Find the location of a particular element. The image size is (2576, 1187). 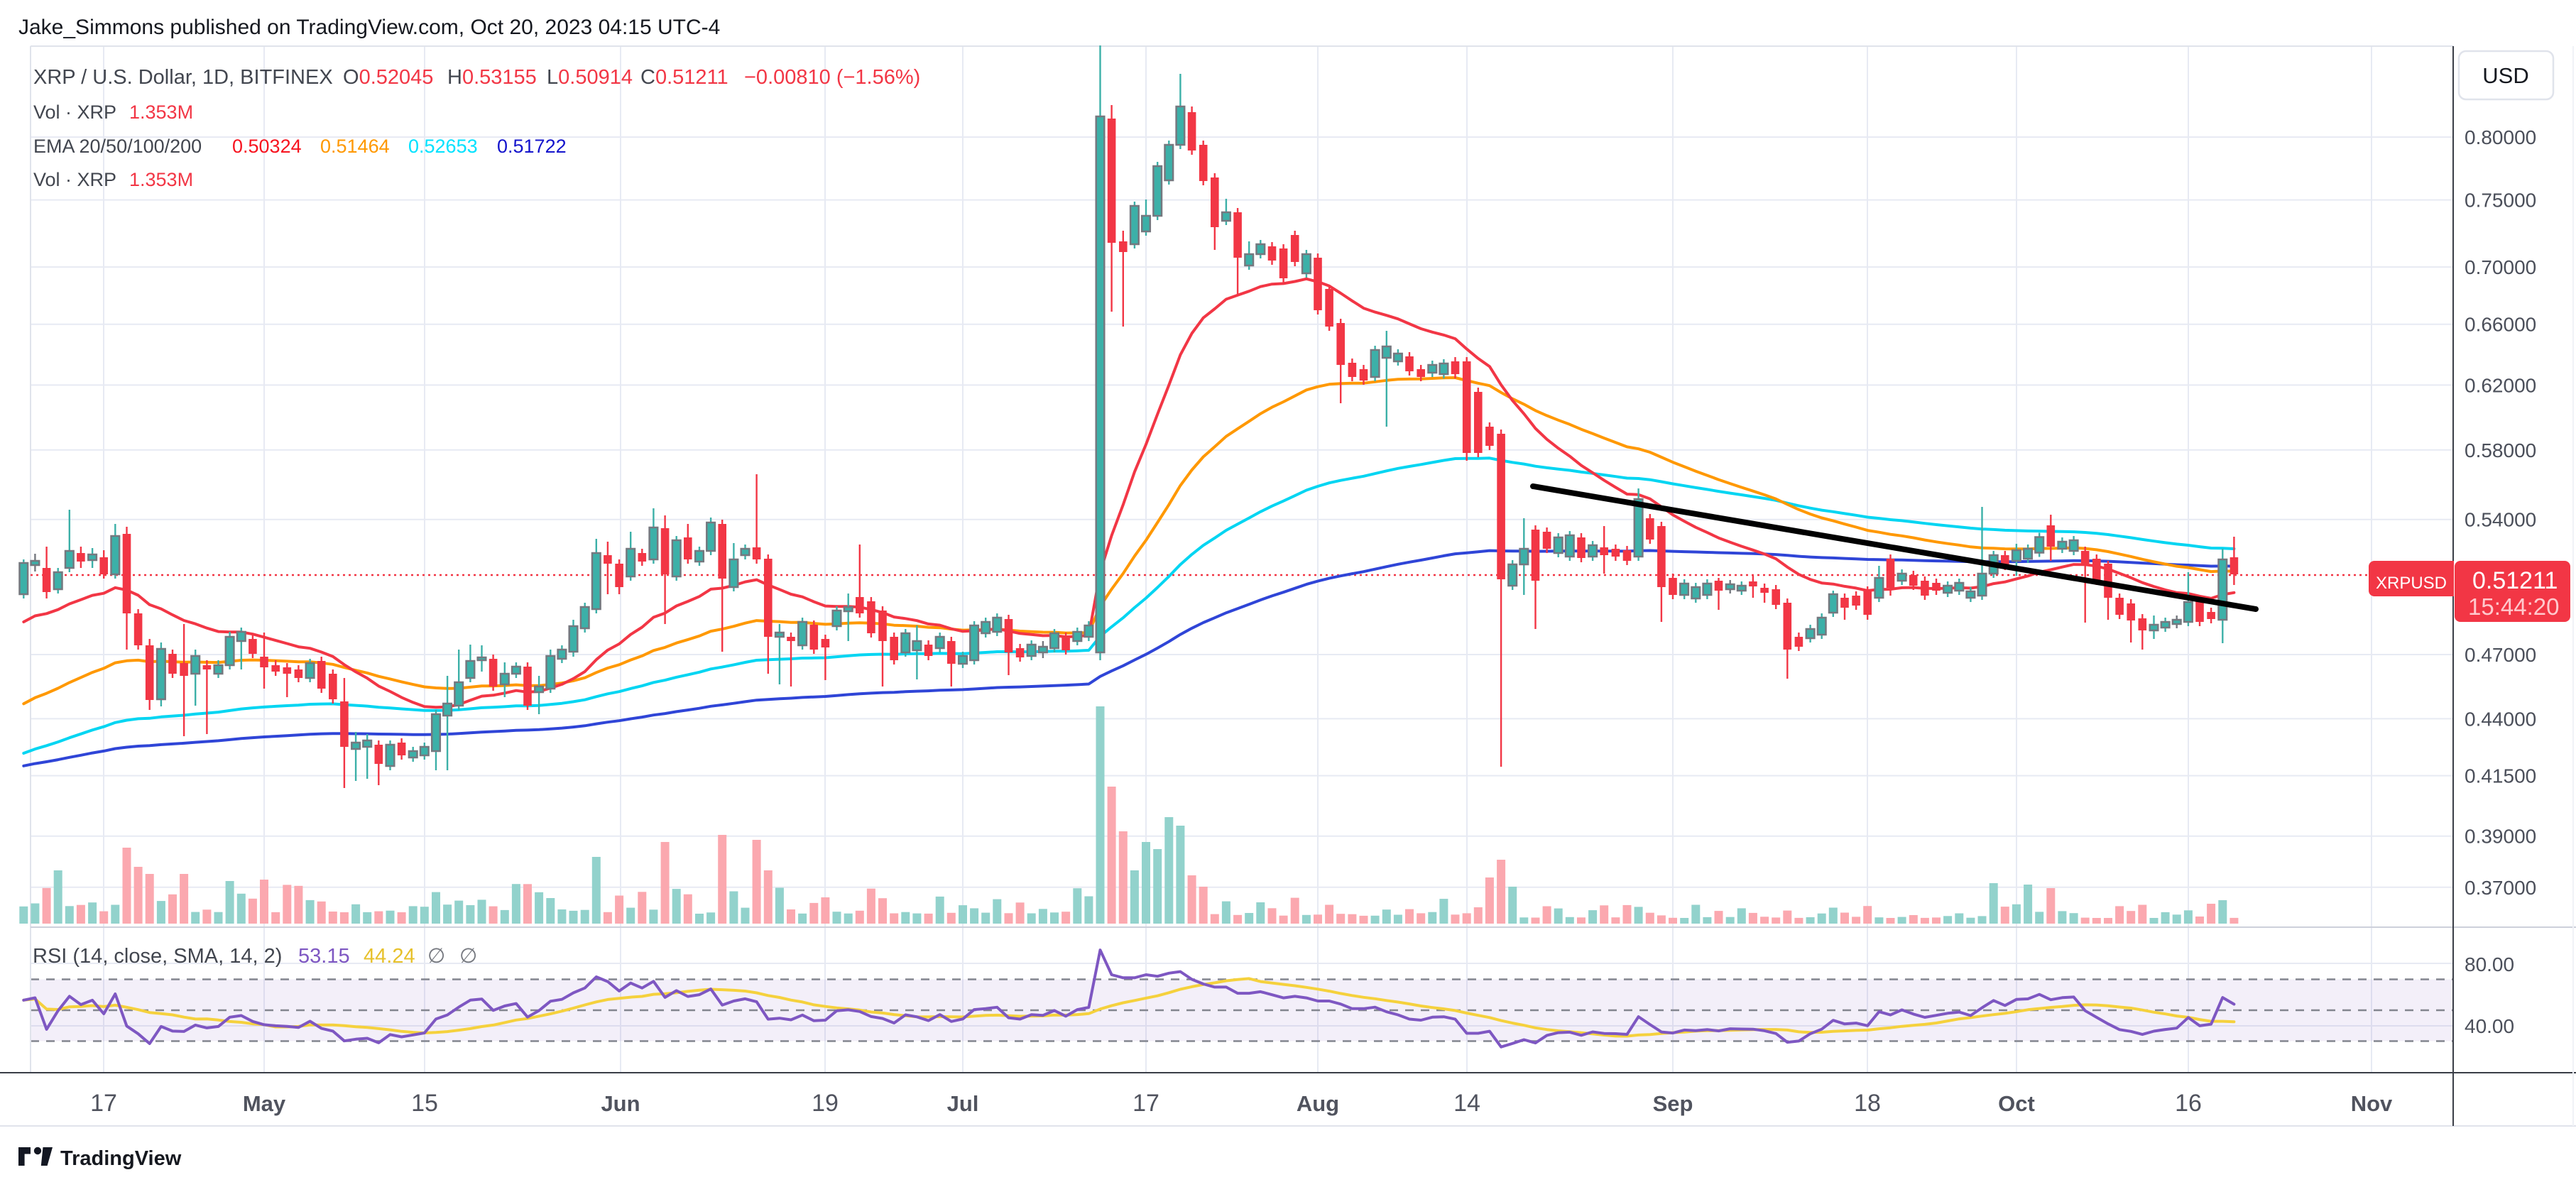

svg-text: 0.54000 is located at coordinates (2500, 520).